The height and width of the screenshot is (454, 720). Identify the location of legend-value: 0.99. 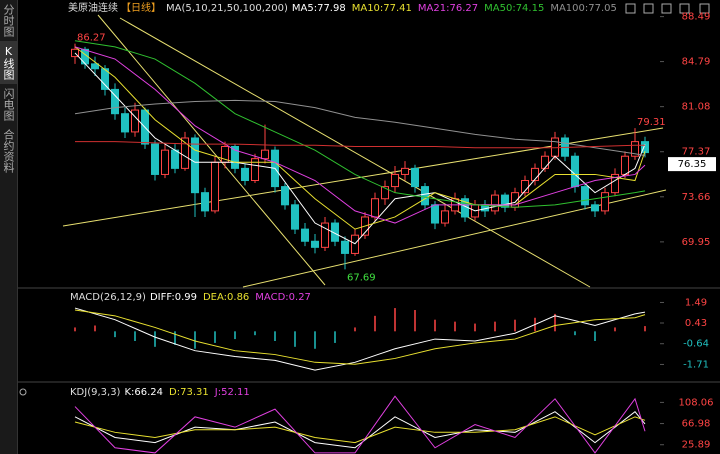
(186, 297).